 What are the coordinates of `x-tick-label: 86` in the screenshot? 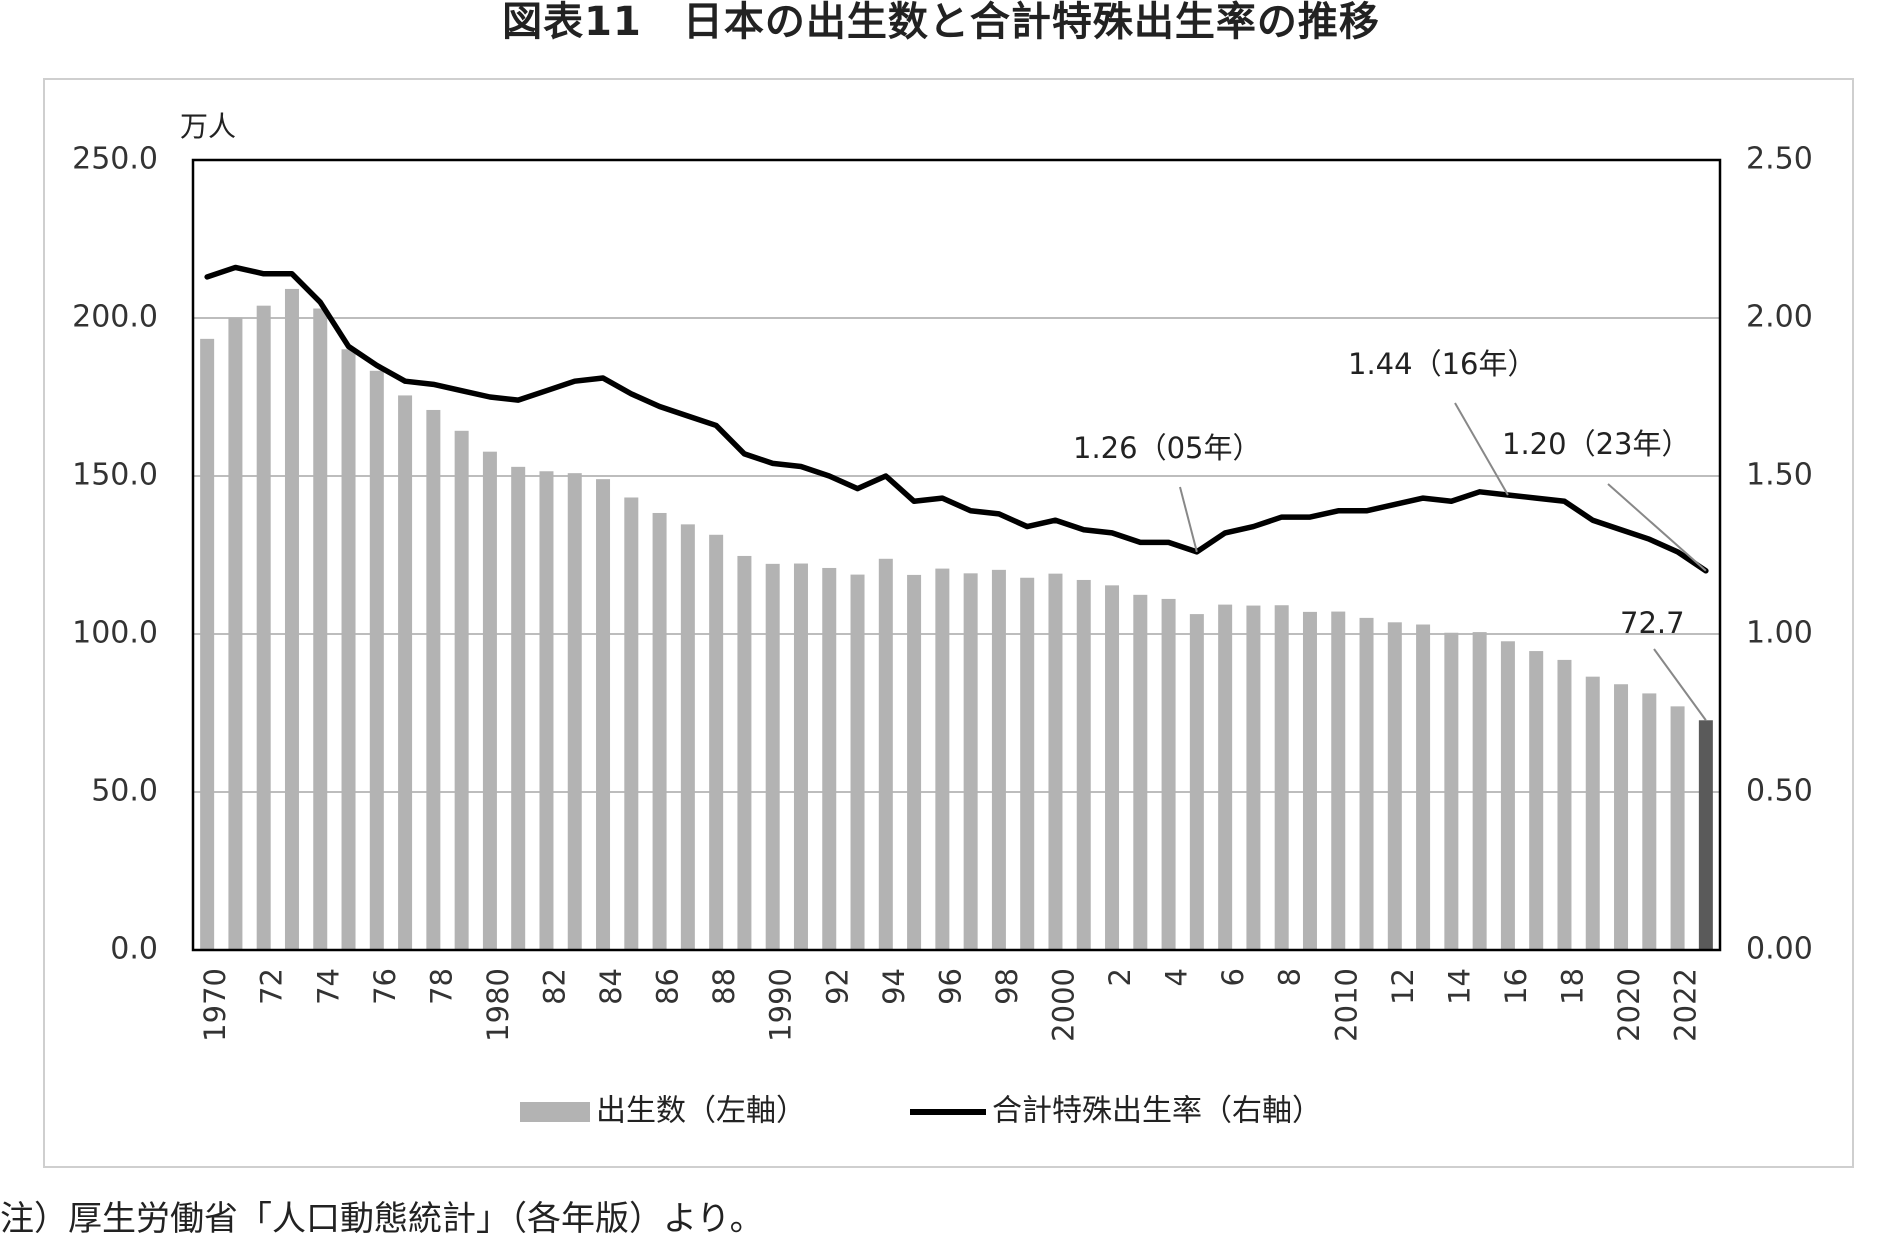 It's located at (668, 986).